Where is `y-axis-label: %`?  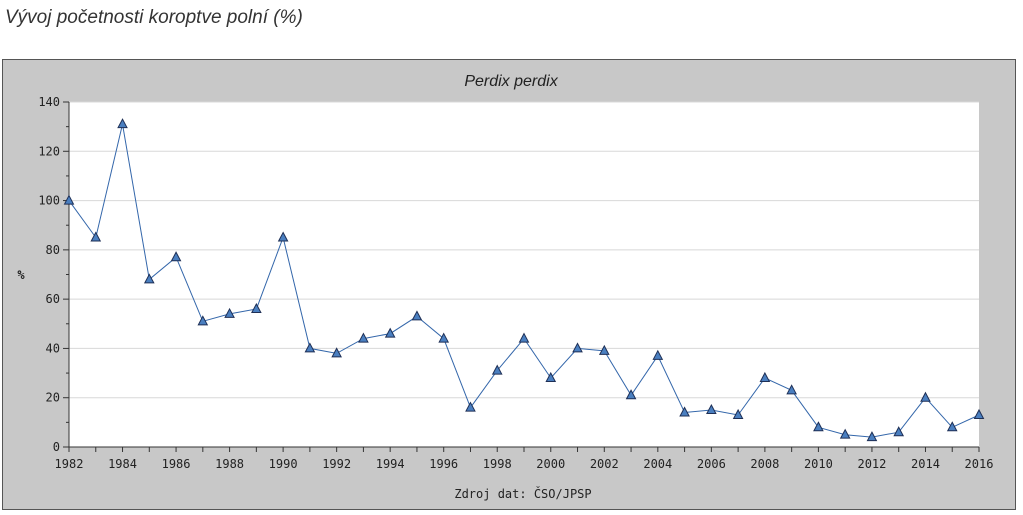
y-axis-label: % is located at coordinates (21, 275).